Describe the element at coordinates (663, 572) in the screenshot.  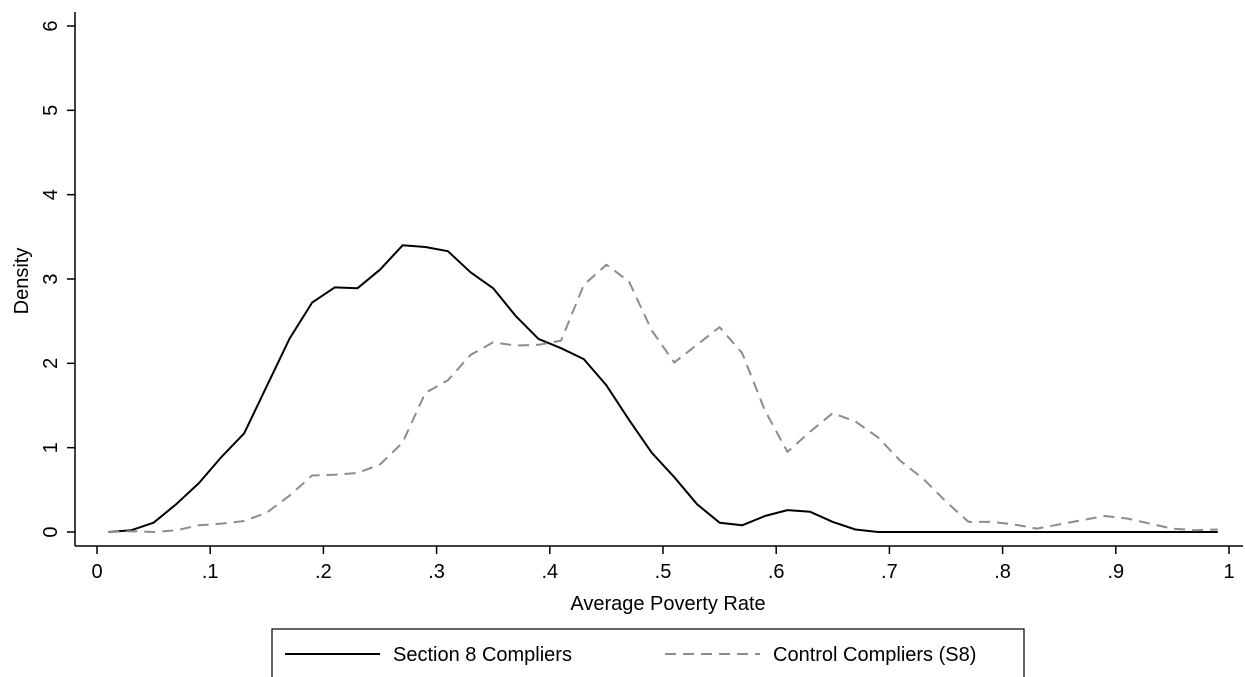
I see `x-tick-label: .5` at that location.